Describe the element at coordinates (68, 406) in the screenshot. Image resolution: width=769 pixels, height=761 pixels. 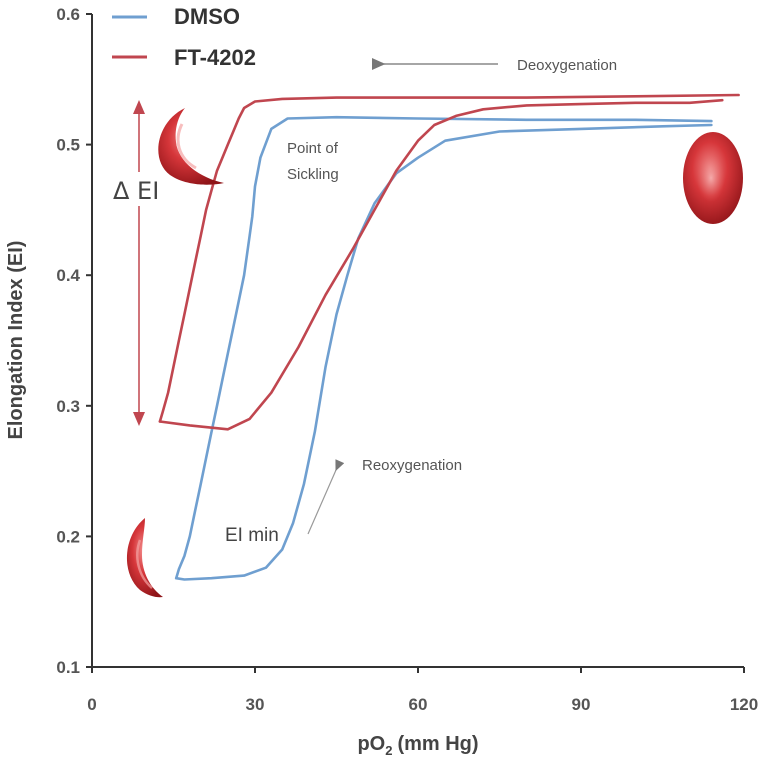
I see `y-tick-label: 0.3` at that location.